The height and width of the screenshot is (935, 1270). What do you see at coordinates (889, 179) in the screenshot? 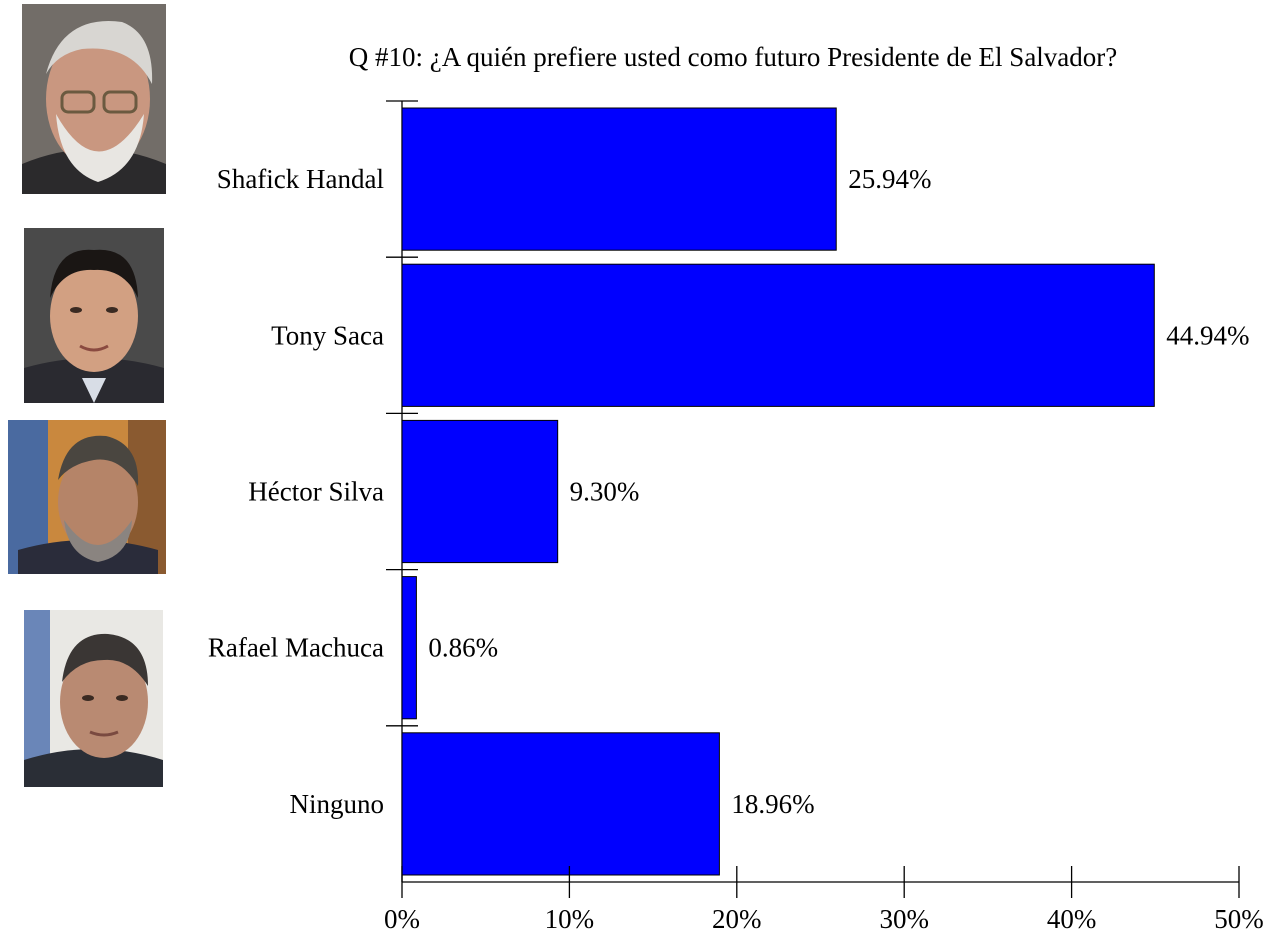
I see `value-label: 25.94%` at bounding box center [889, 179].